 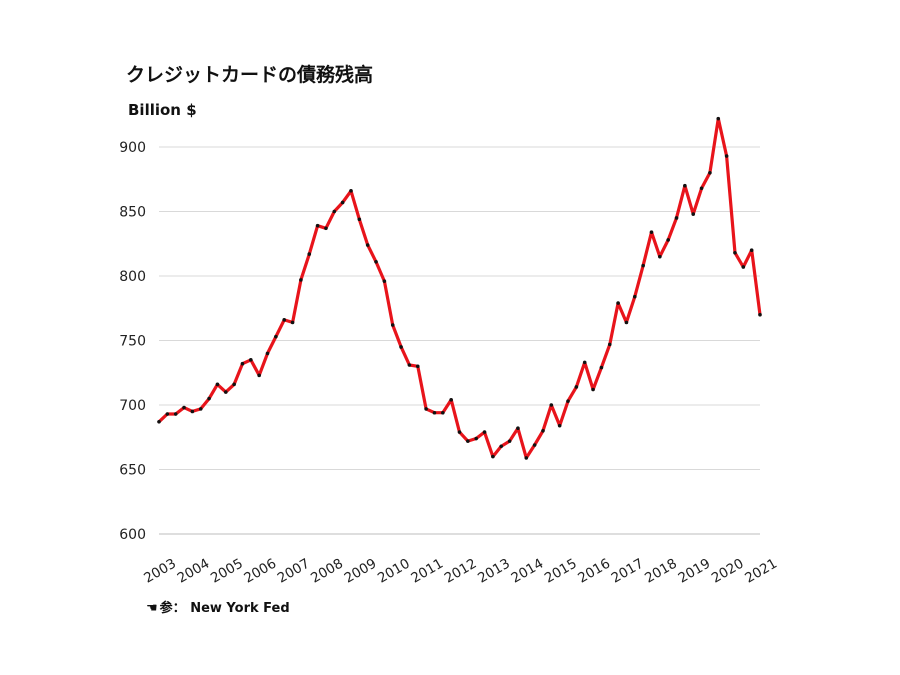 What do you see at coordinates (294, 571) in the screenshot?
I see `x-tick-label: 2007` at bounding box center [294, 571].